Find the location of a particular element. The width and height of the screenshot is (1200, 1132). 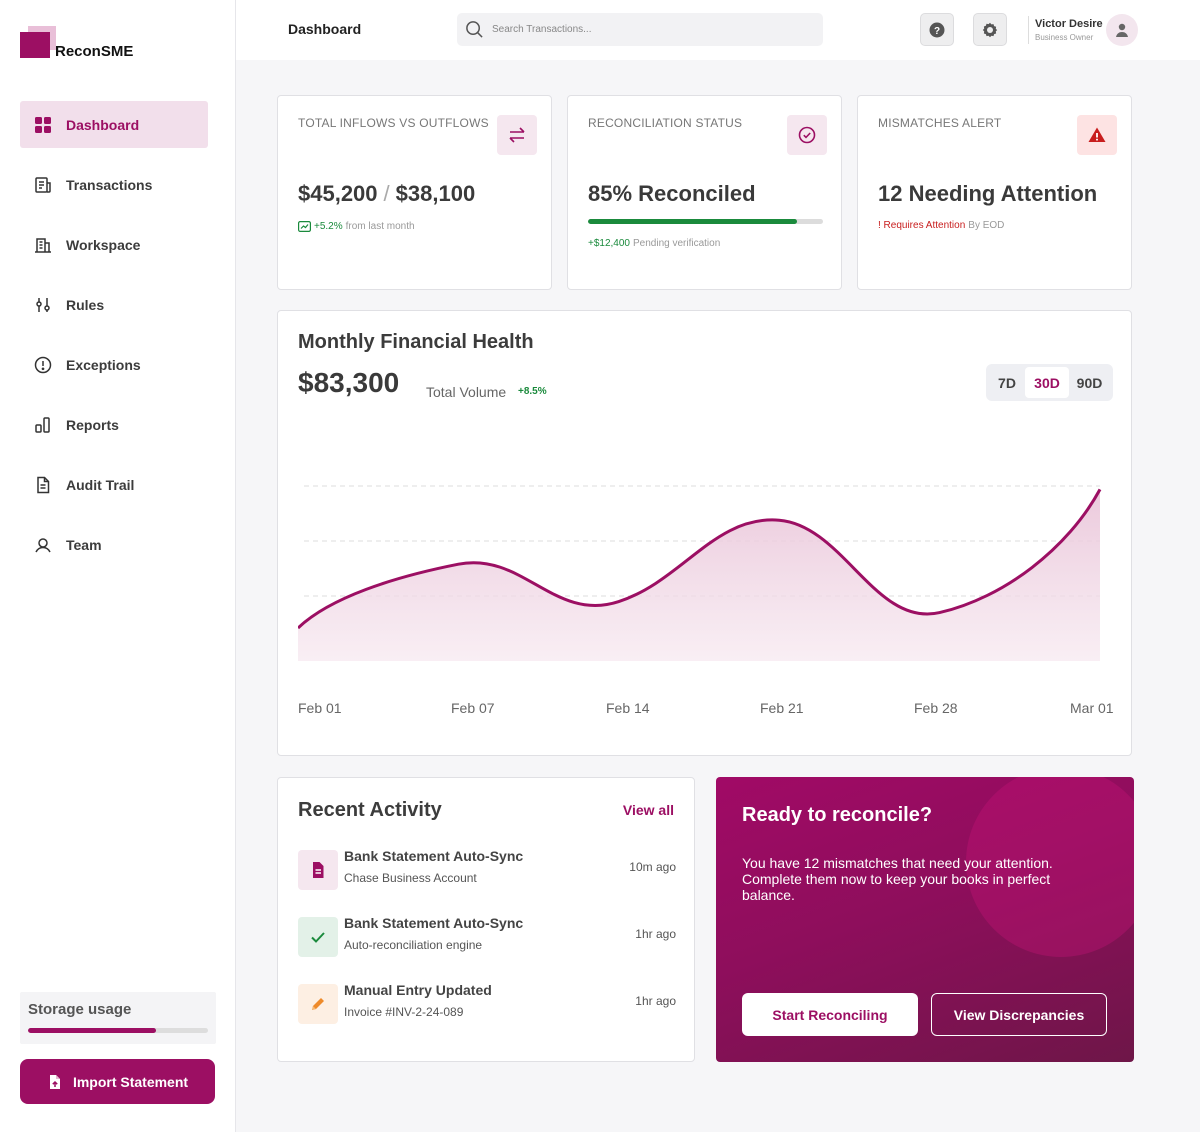

kpi-label: MISMATCHES ALERT is located at coordinates (940, 123).